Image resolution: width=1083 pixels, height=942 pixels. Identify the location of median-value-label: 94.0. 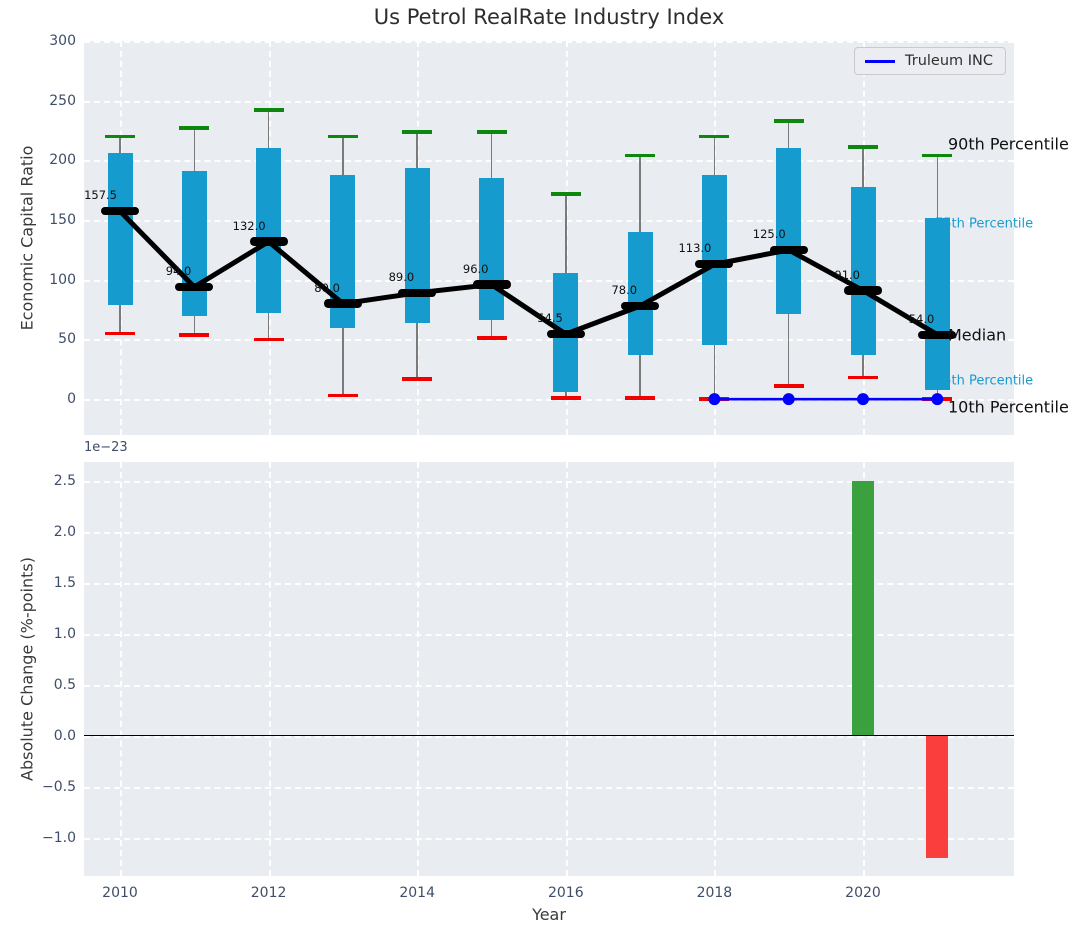
(178, 270).